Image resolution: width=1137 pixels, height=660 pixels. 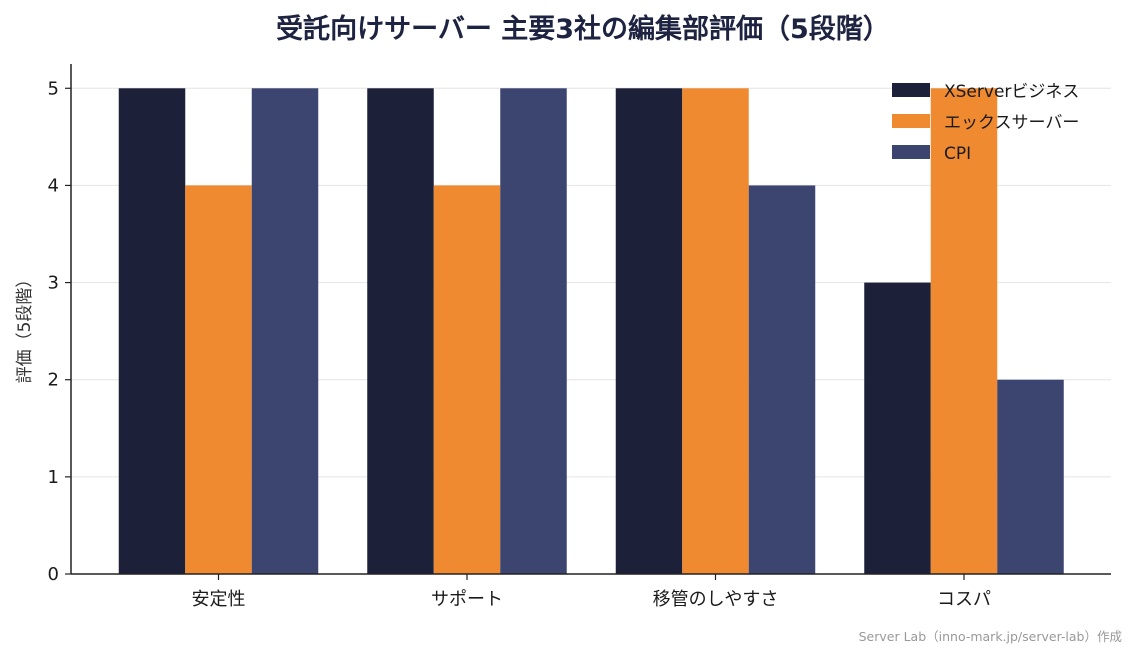 What do you see at coordinates (591, 592) in the screenshot?
I see `x-axis-ticks: 安定性 サポート 移管のしやすさ コスパ` at bounding box center [591, 592].